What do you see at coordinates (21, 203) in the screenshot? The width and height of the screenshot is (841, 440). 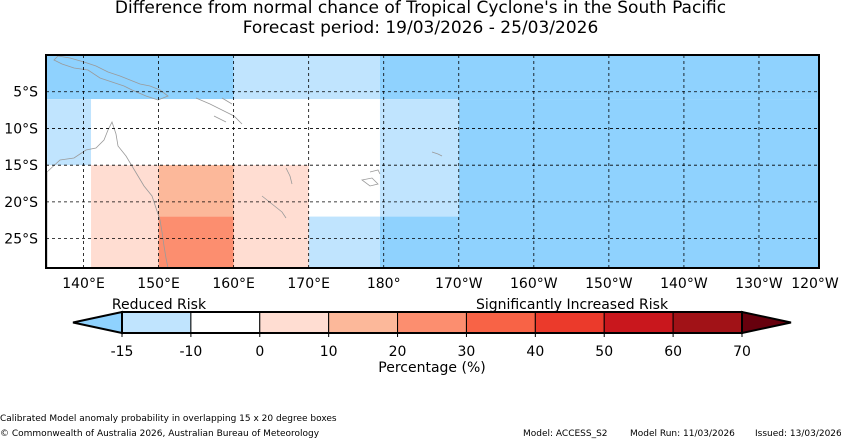 I see `latitude-tick-label: 20°S` at bounding box center [21, 203].